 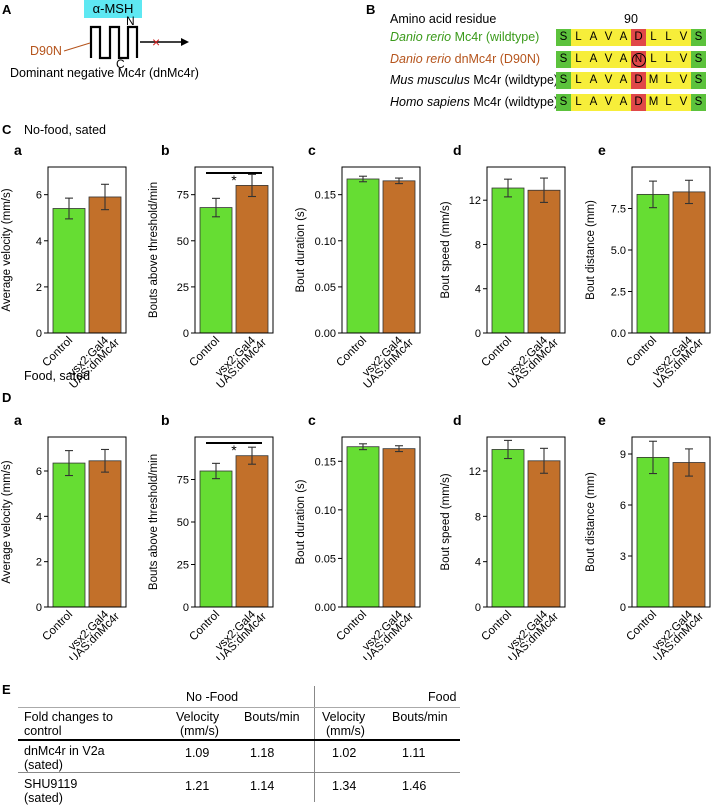 I want to click on residue-cell: N, so click(x=638, y=59).